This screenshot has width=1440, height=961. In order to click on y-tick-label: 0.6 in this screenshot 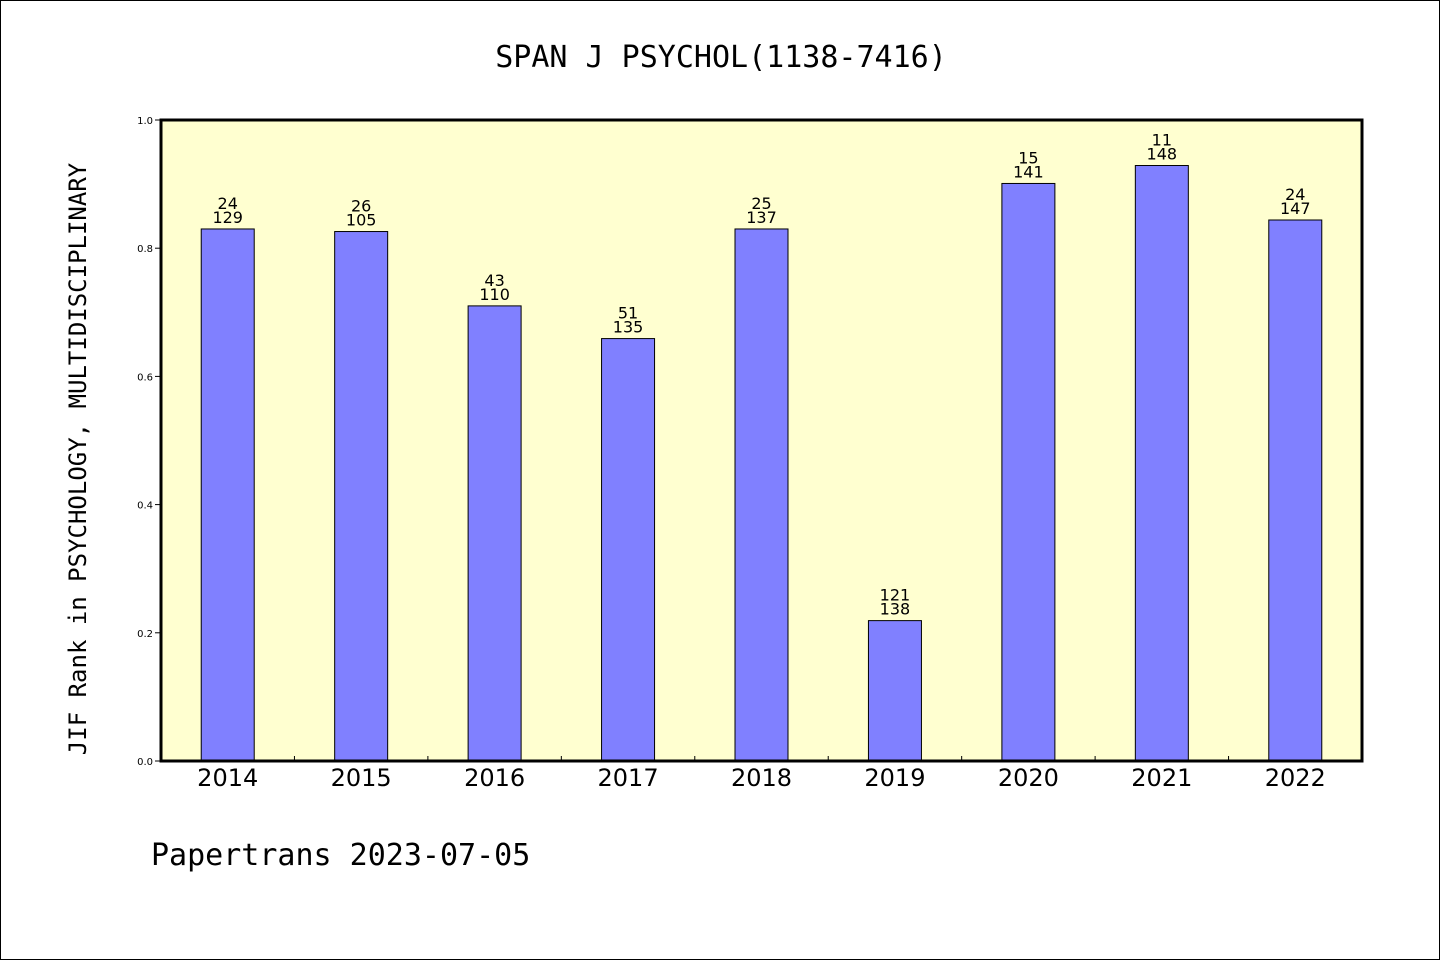, I will do `click(145, 377)`.